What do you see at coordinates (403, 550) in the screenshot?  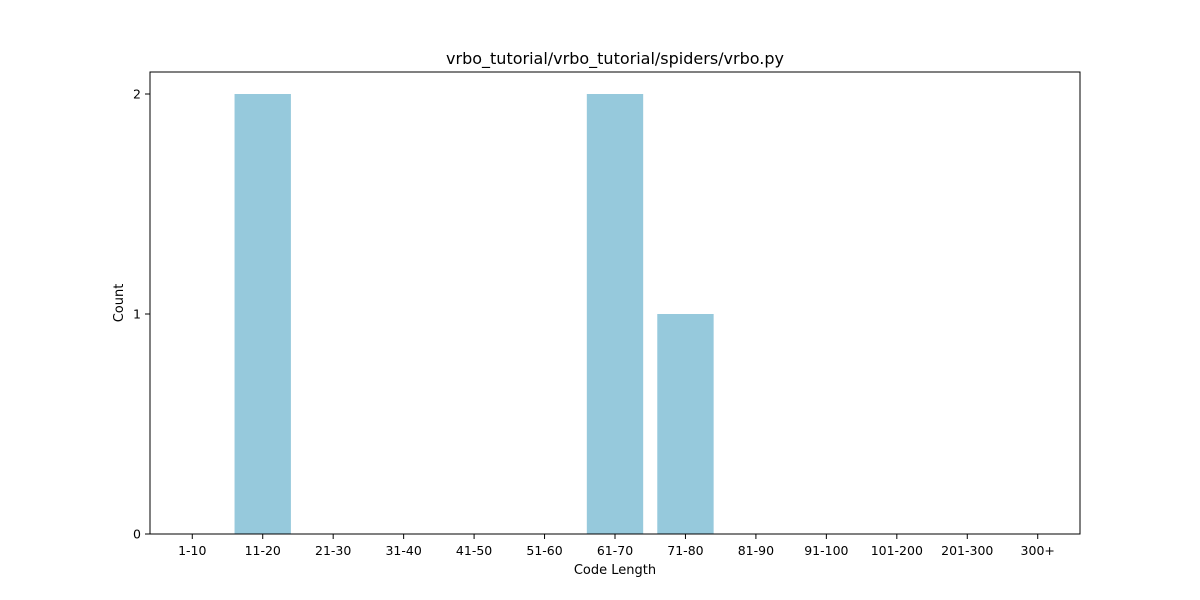 I see `x-tick-label: 31-40` at bounding box center [403, 550].